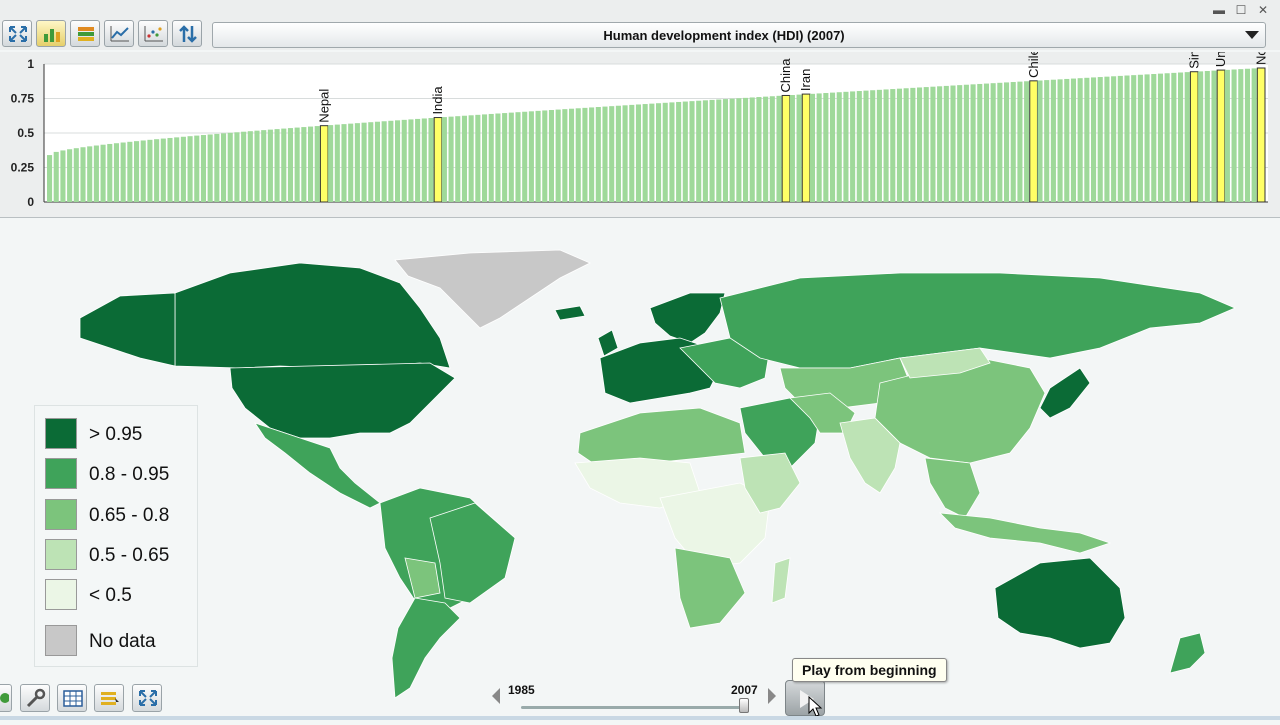  Describe the element at coordinates (634, 707) in the screenshot. I see `timeline-slider-track` at that location.